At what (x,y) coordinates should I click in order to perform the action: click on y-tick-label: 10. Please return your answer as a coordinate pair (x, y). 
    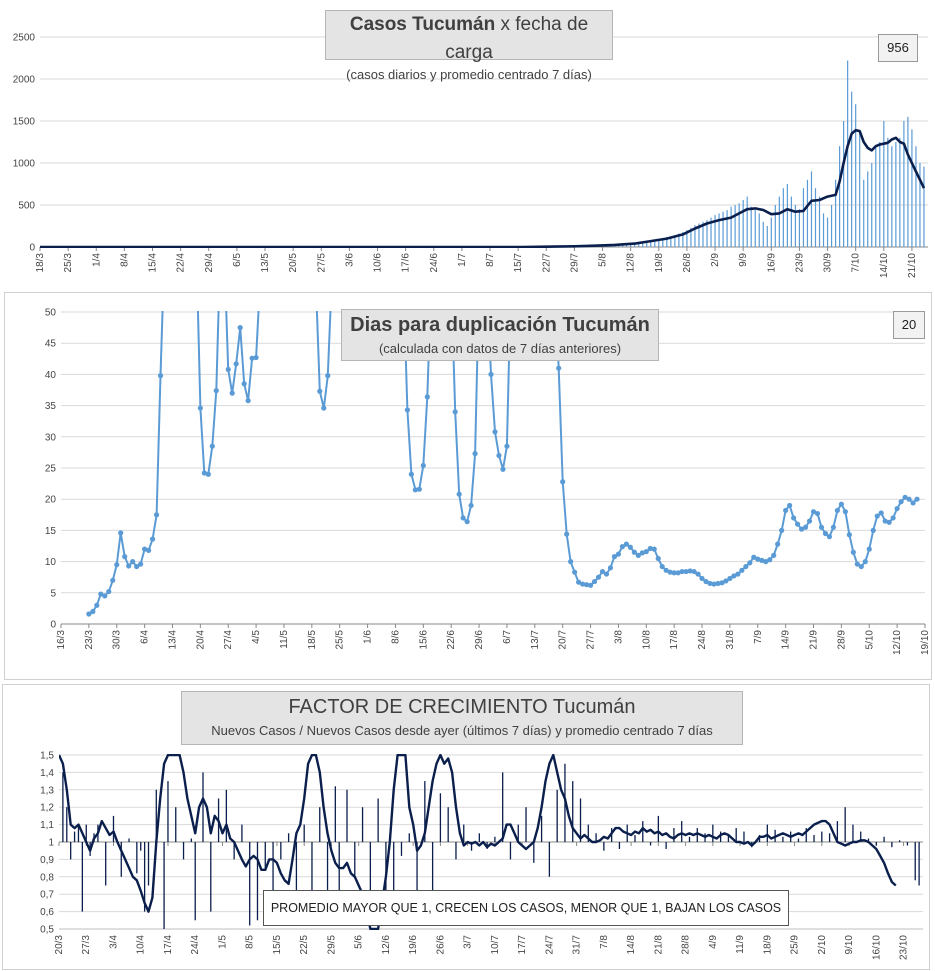
    Looking at the image, I should click on (51, 562).